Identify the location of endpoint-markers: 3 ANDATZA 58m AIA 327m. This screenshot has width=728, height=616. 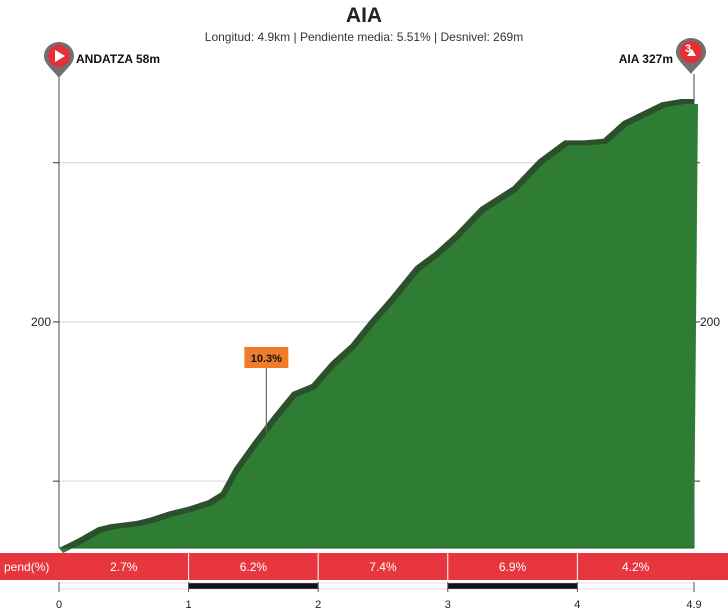
(375, 58).